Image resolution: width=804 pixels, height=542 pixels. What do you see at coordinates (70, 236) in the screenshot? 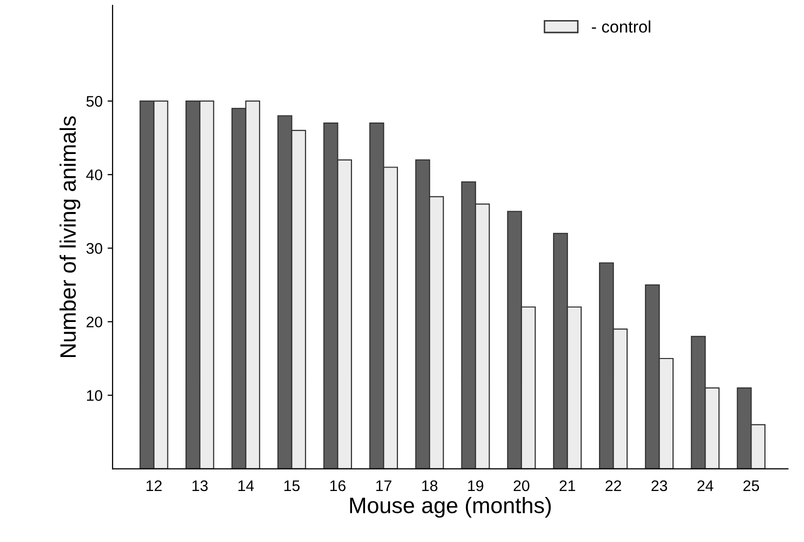
I see `y-axis-title: Number of living animals` at bounding box center [70, 236].